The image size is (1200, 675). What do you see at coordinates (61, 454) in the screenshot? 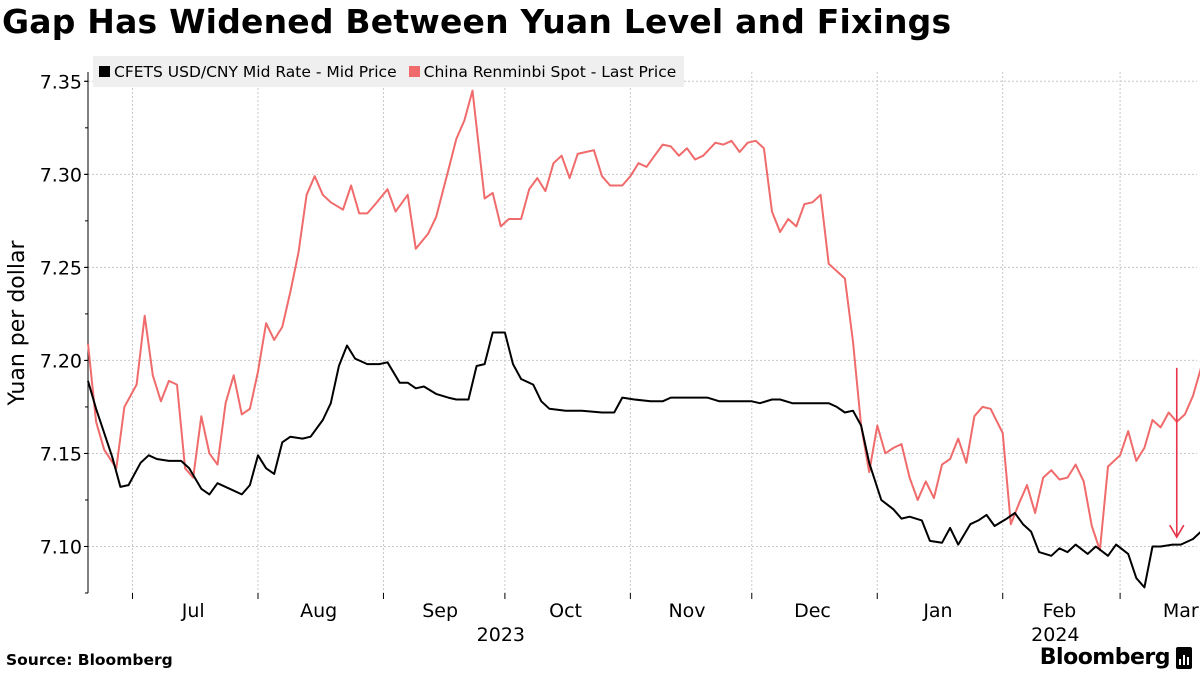
I see `y-tick-label: 7.15` at bounding box center [61, 454].